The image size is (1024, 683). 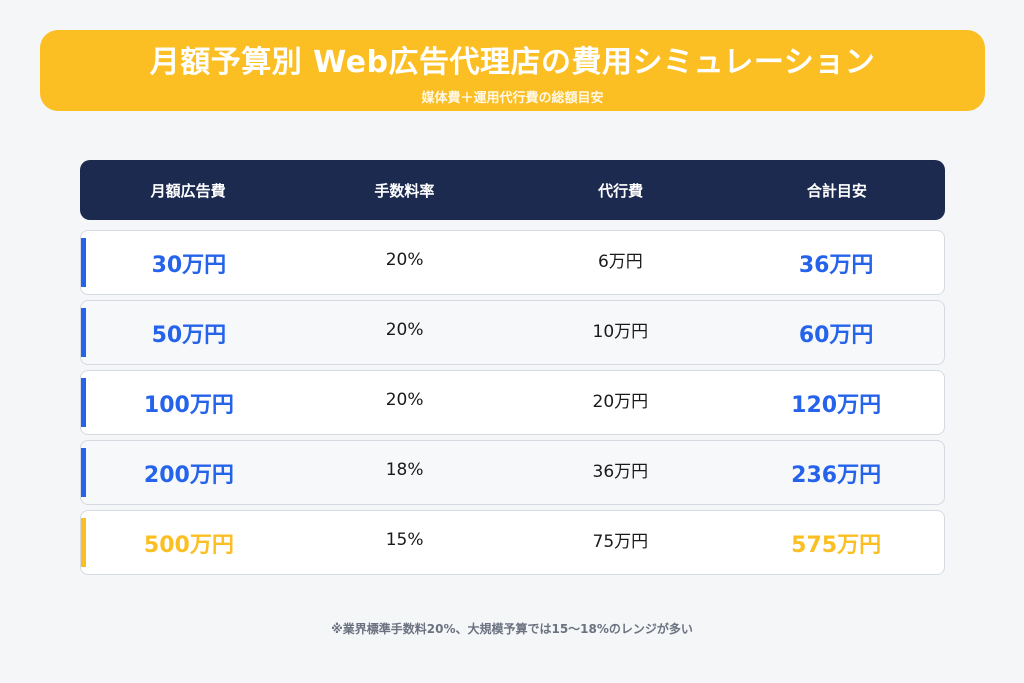 I want to click on table-row: 200万円 18% 36万円 236万円, so click(x=512, y=472).